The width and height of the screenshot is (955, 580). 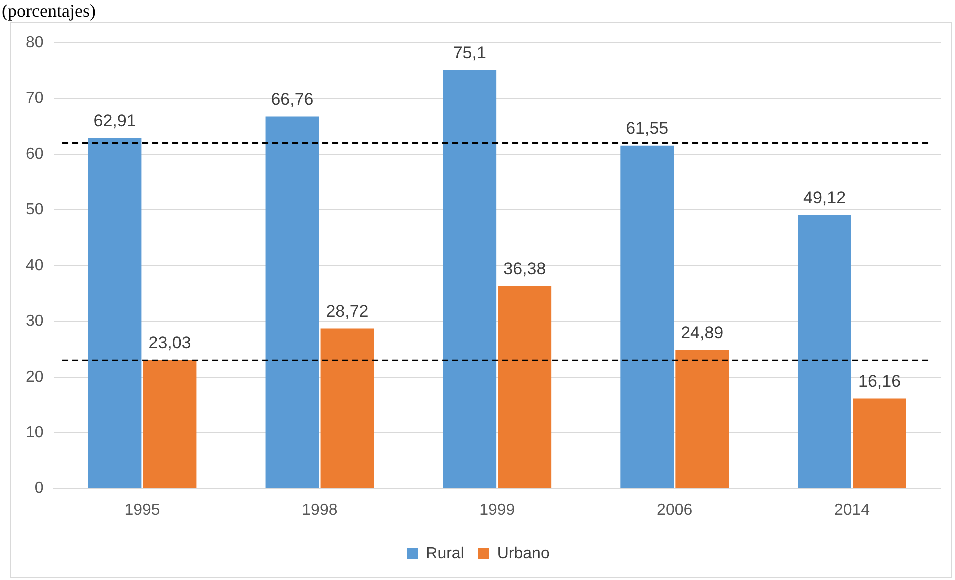 I want to click on x-tick-label: 2014, so click(x=852, y=510).